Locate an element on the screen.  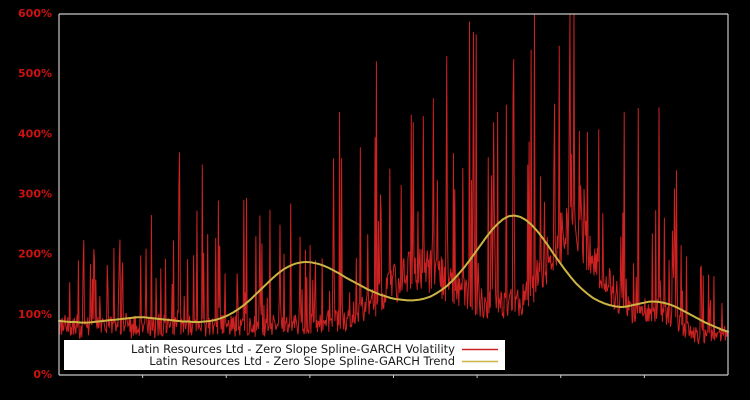
y-tick-label: 0% is located at coordinates (42, 374).